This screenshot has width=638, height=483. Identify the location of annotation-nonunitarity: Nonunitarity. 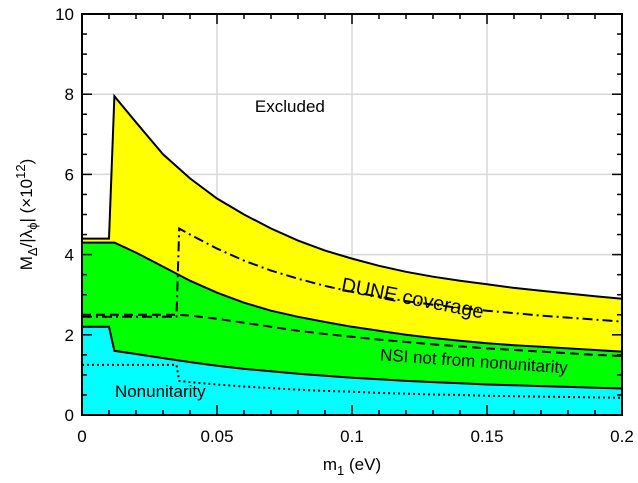
(160, 391).